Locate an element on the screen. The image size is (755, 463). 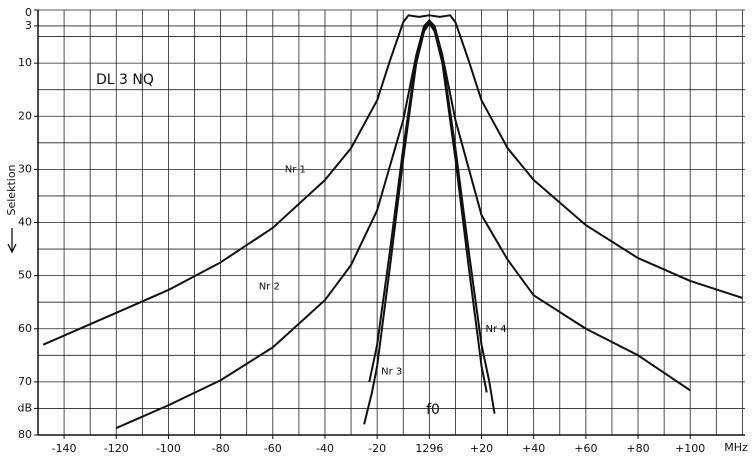
x-tick-label: +100 is located at coordinates (690, 448).